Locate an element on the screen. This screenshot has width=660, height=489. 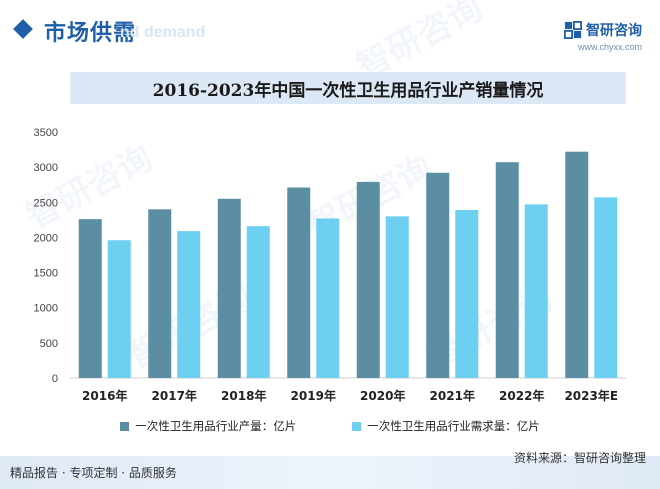
section-ghost-text: nd demand is located at coordinates (163, 32).